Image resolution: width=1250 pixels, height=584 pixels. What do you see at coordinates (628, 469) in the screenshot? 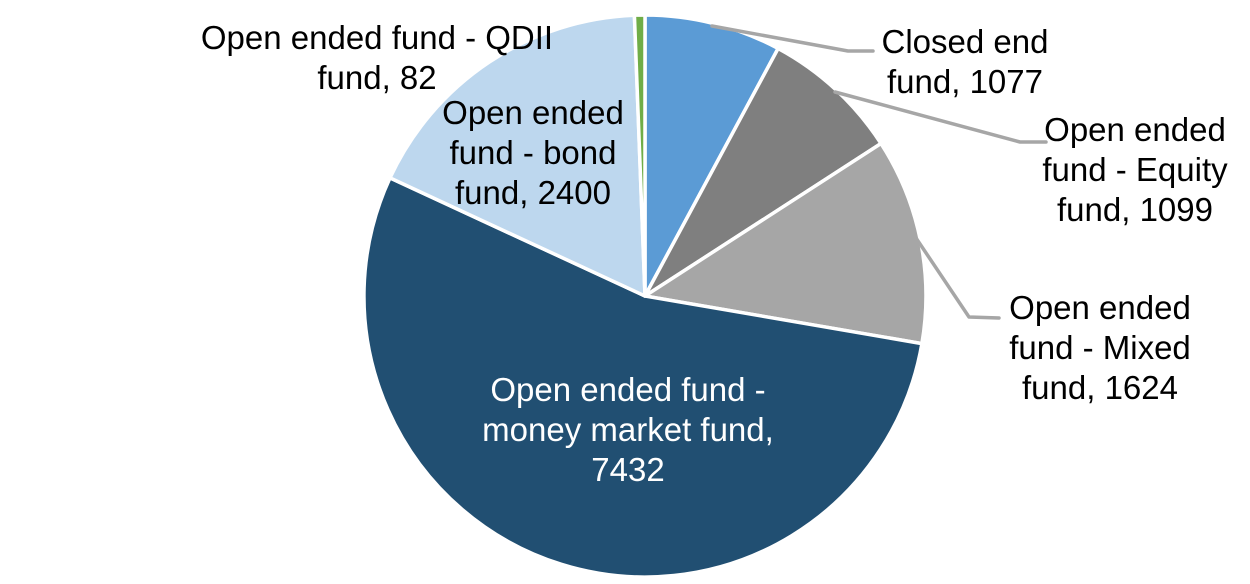
I see `data-label-line: 7432` at bounding box center [628, 469].